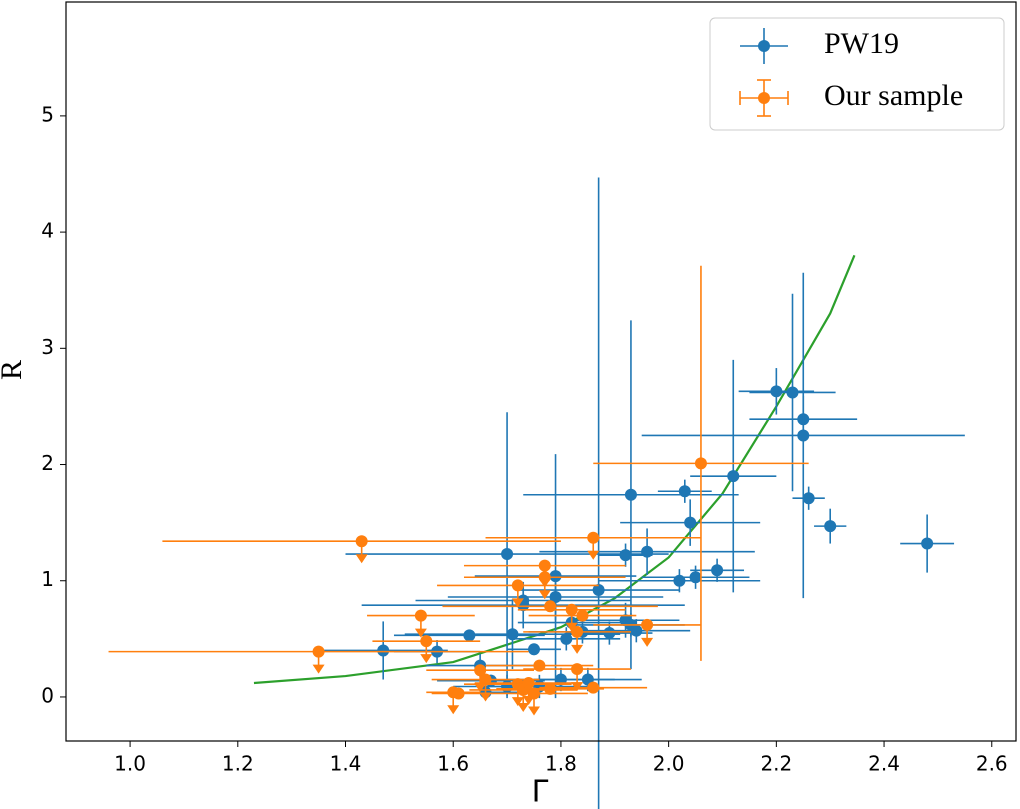 The width and height of the screenshot is (1020, 809). I want to click on y-tick-label: 1, so click(47, 579).